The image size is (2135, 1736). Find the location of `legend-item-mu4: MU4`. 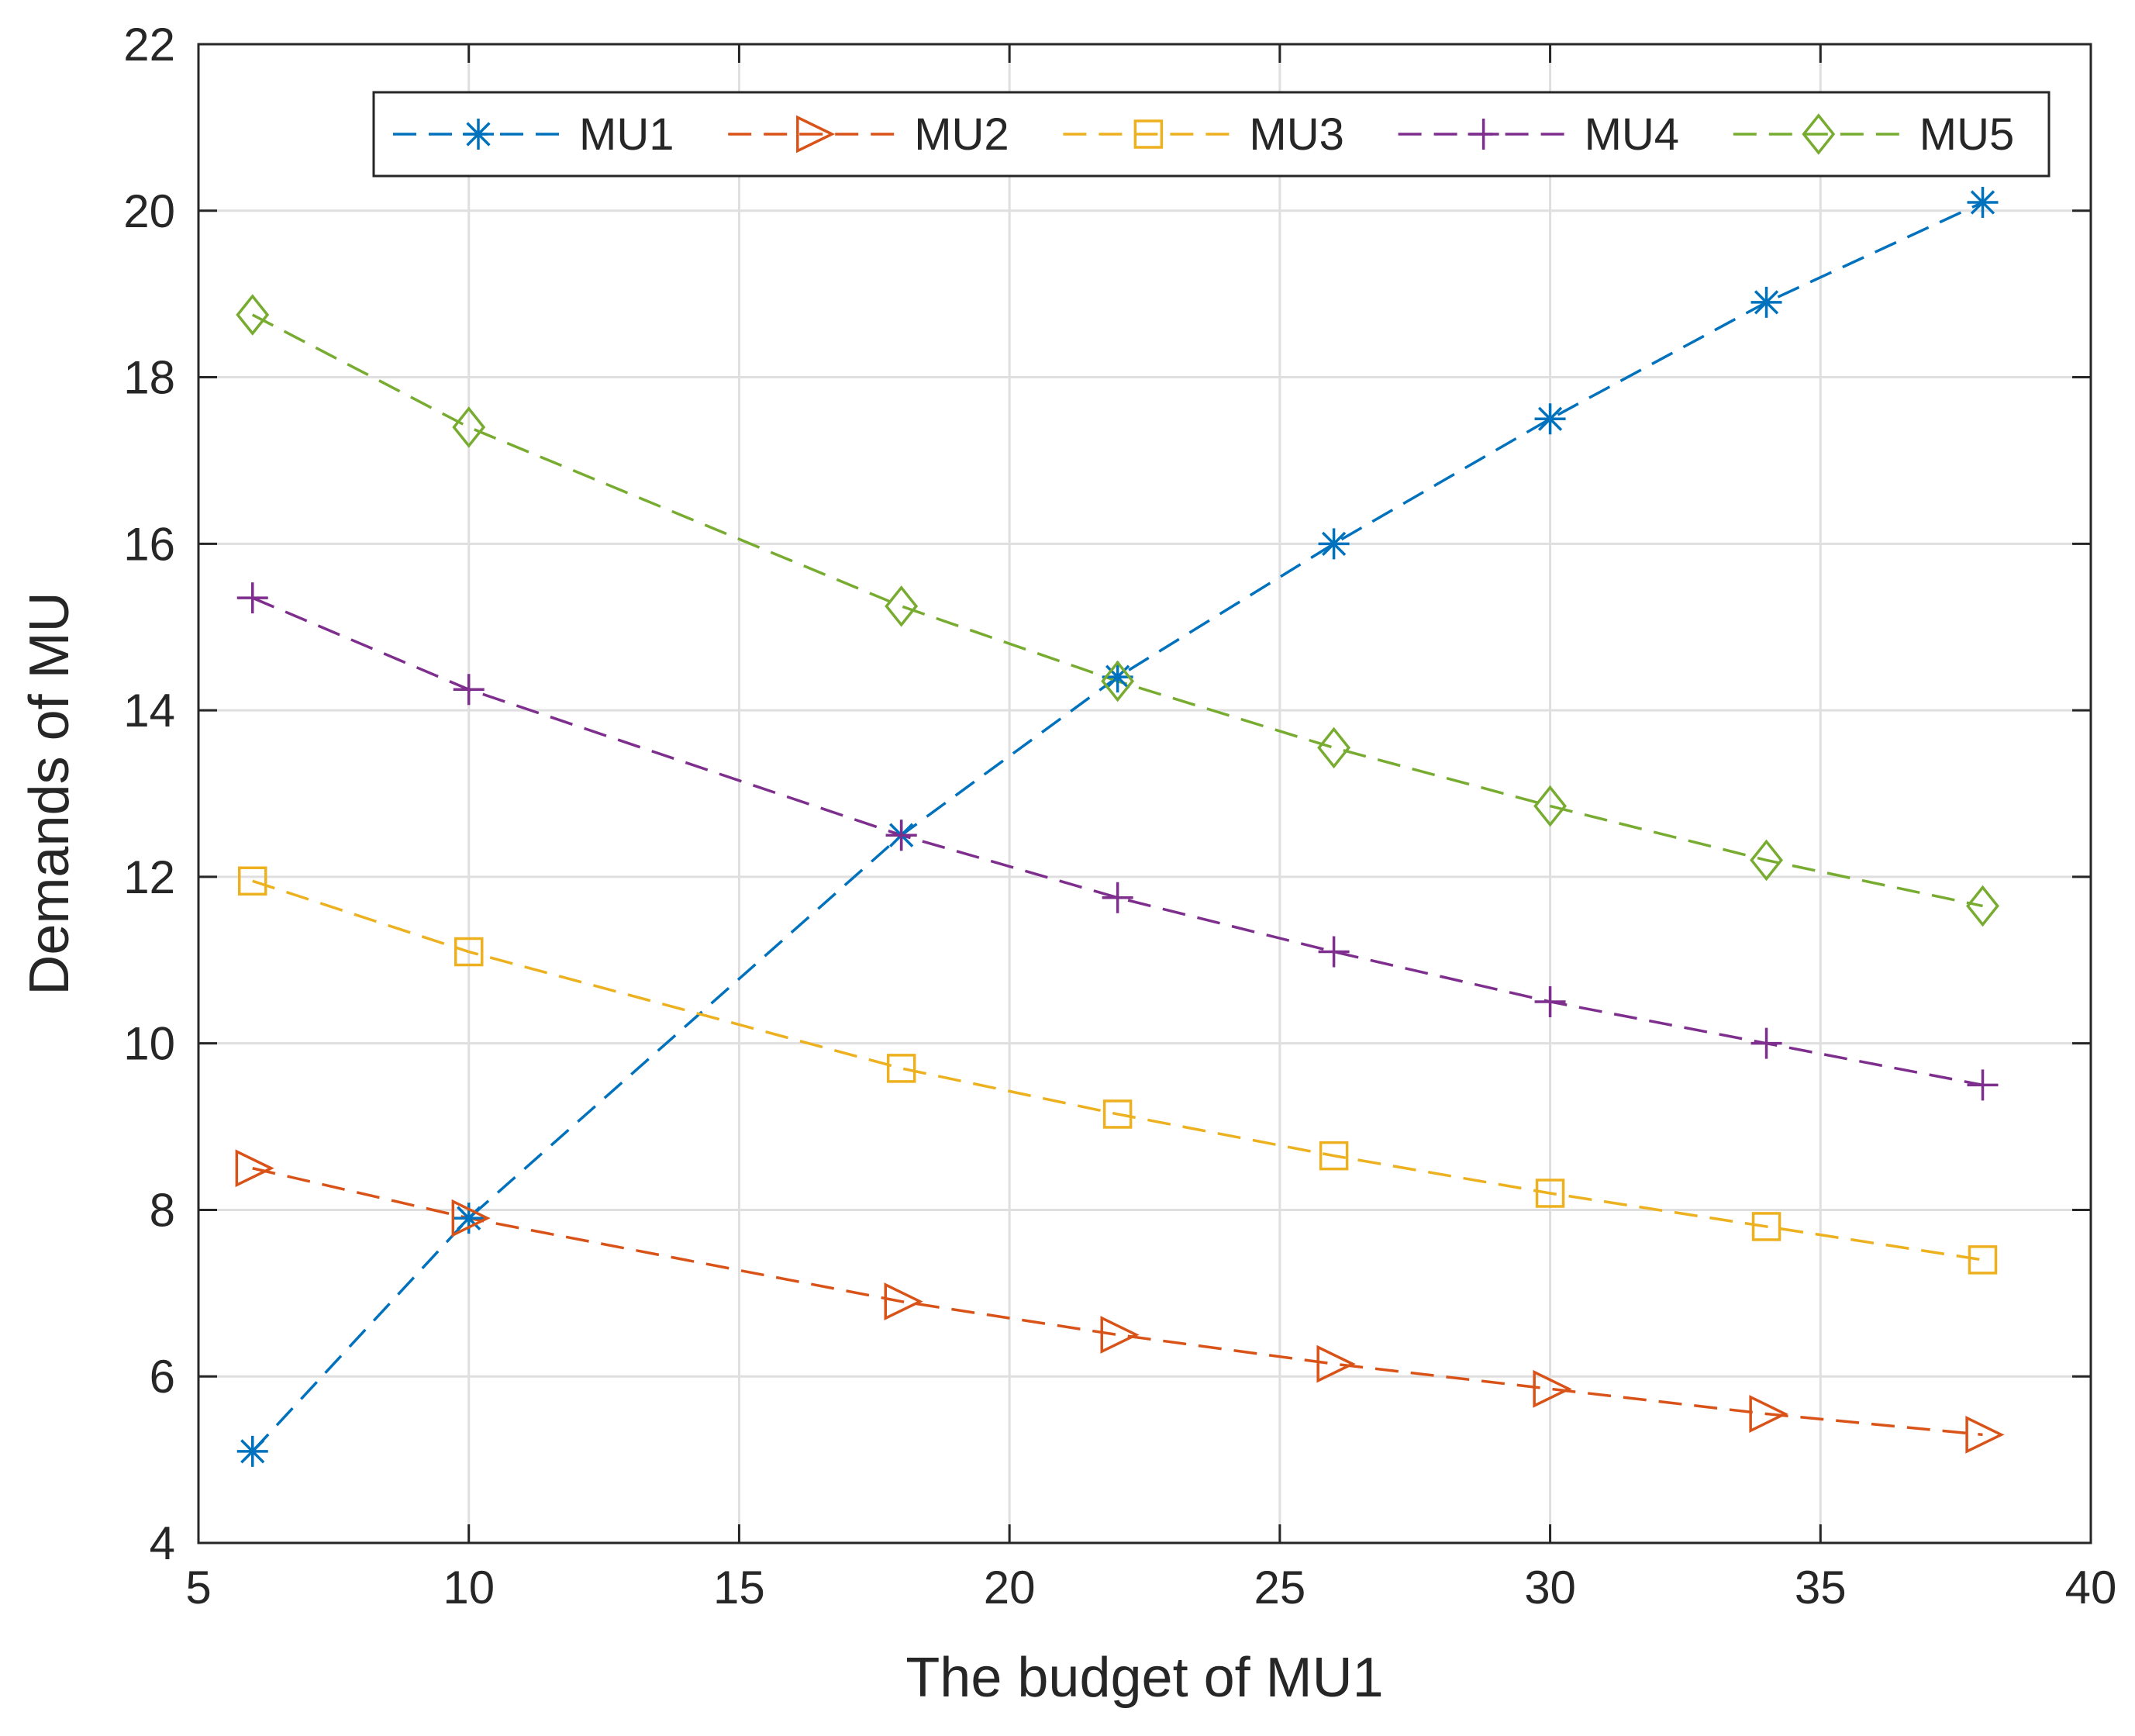

legend-item-mu4: MU4 is located at coordinates (1538, 134).